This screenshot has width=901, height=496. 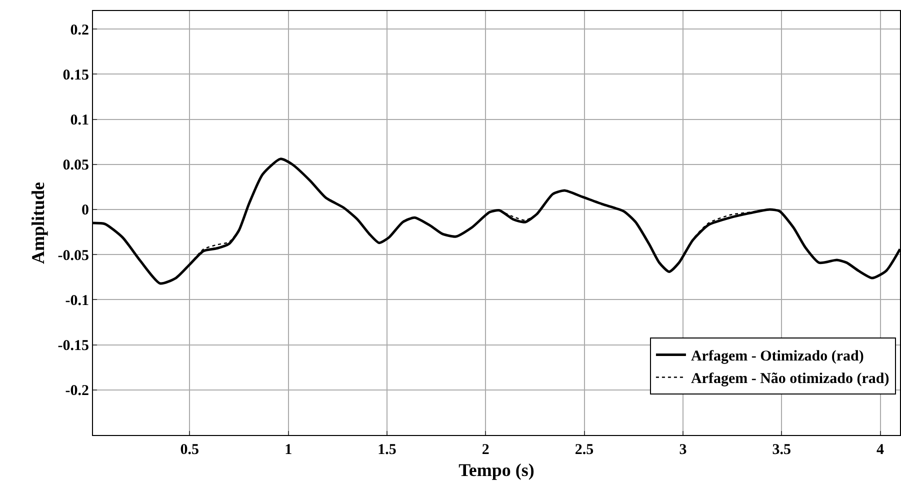 I want to click on y-tick-label: 0.2, so click(x=79, y=30).